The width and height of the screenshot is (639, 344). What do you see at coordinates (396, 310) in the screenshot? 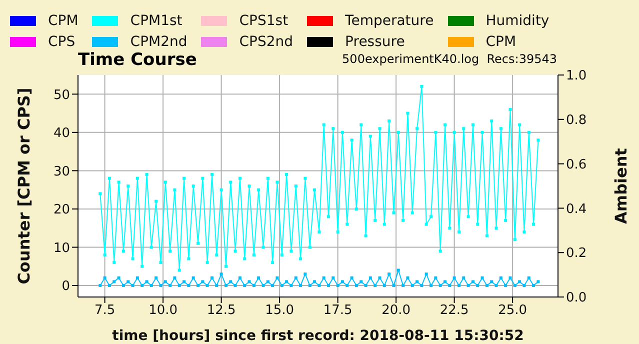
I see `x-tick-label: 20.0` at bounding box center [396, 310].